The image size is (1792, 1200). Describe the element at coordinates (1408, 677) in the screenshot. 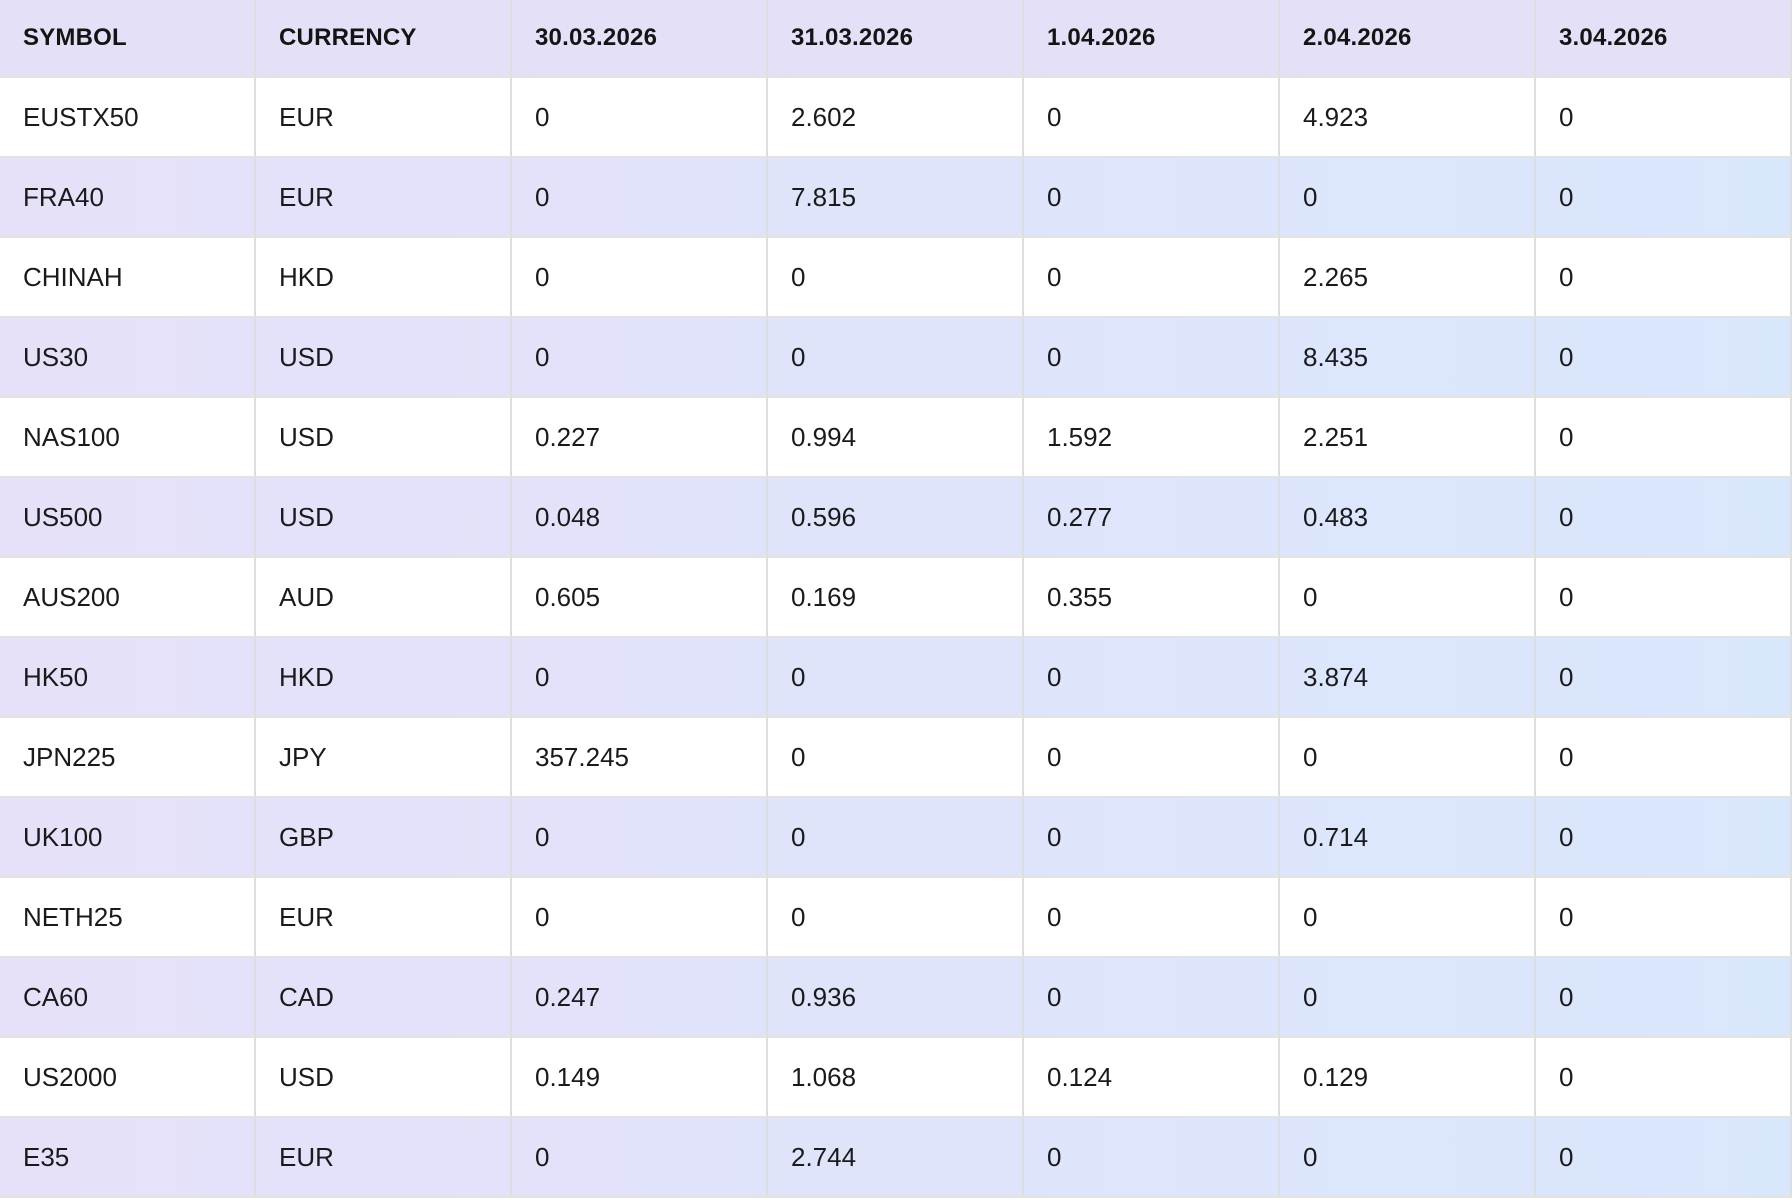

I see `value-cell: 3.874` at that location.